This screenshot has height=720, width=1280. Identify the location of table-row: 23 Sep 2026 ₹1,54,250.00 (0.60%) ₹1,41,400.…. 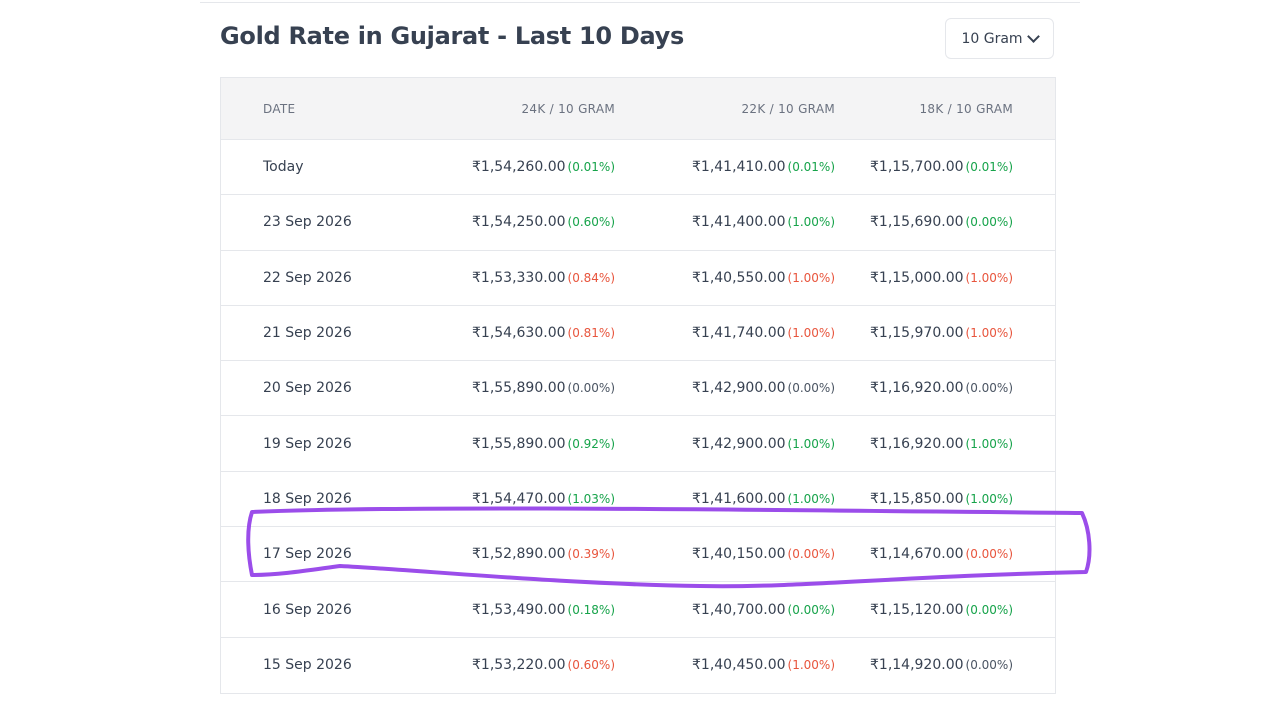
(638, 223).